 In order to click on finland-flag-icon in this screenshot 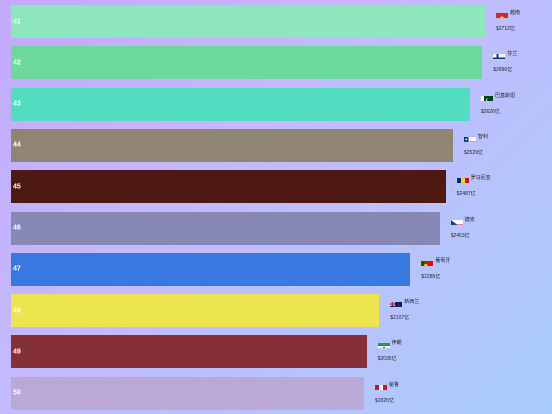, I will do `click(499, 55)`.